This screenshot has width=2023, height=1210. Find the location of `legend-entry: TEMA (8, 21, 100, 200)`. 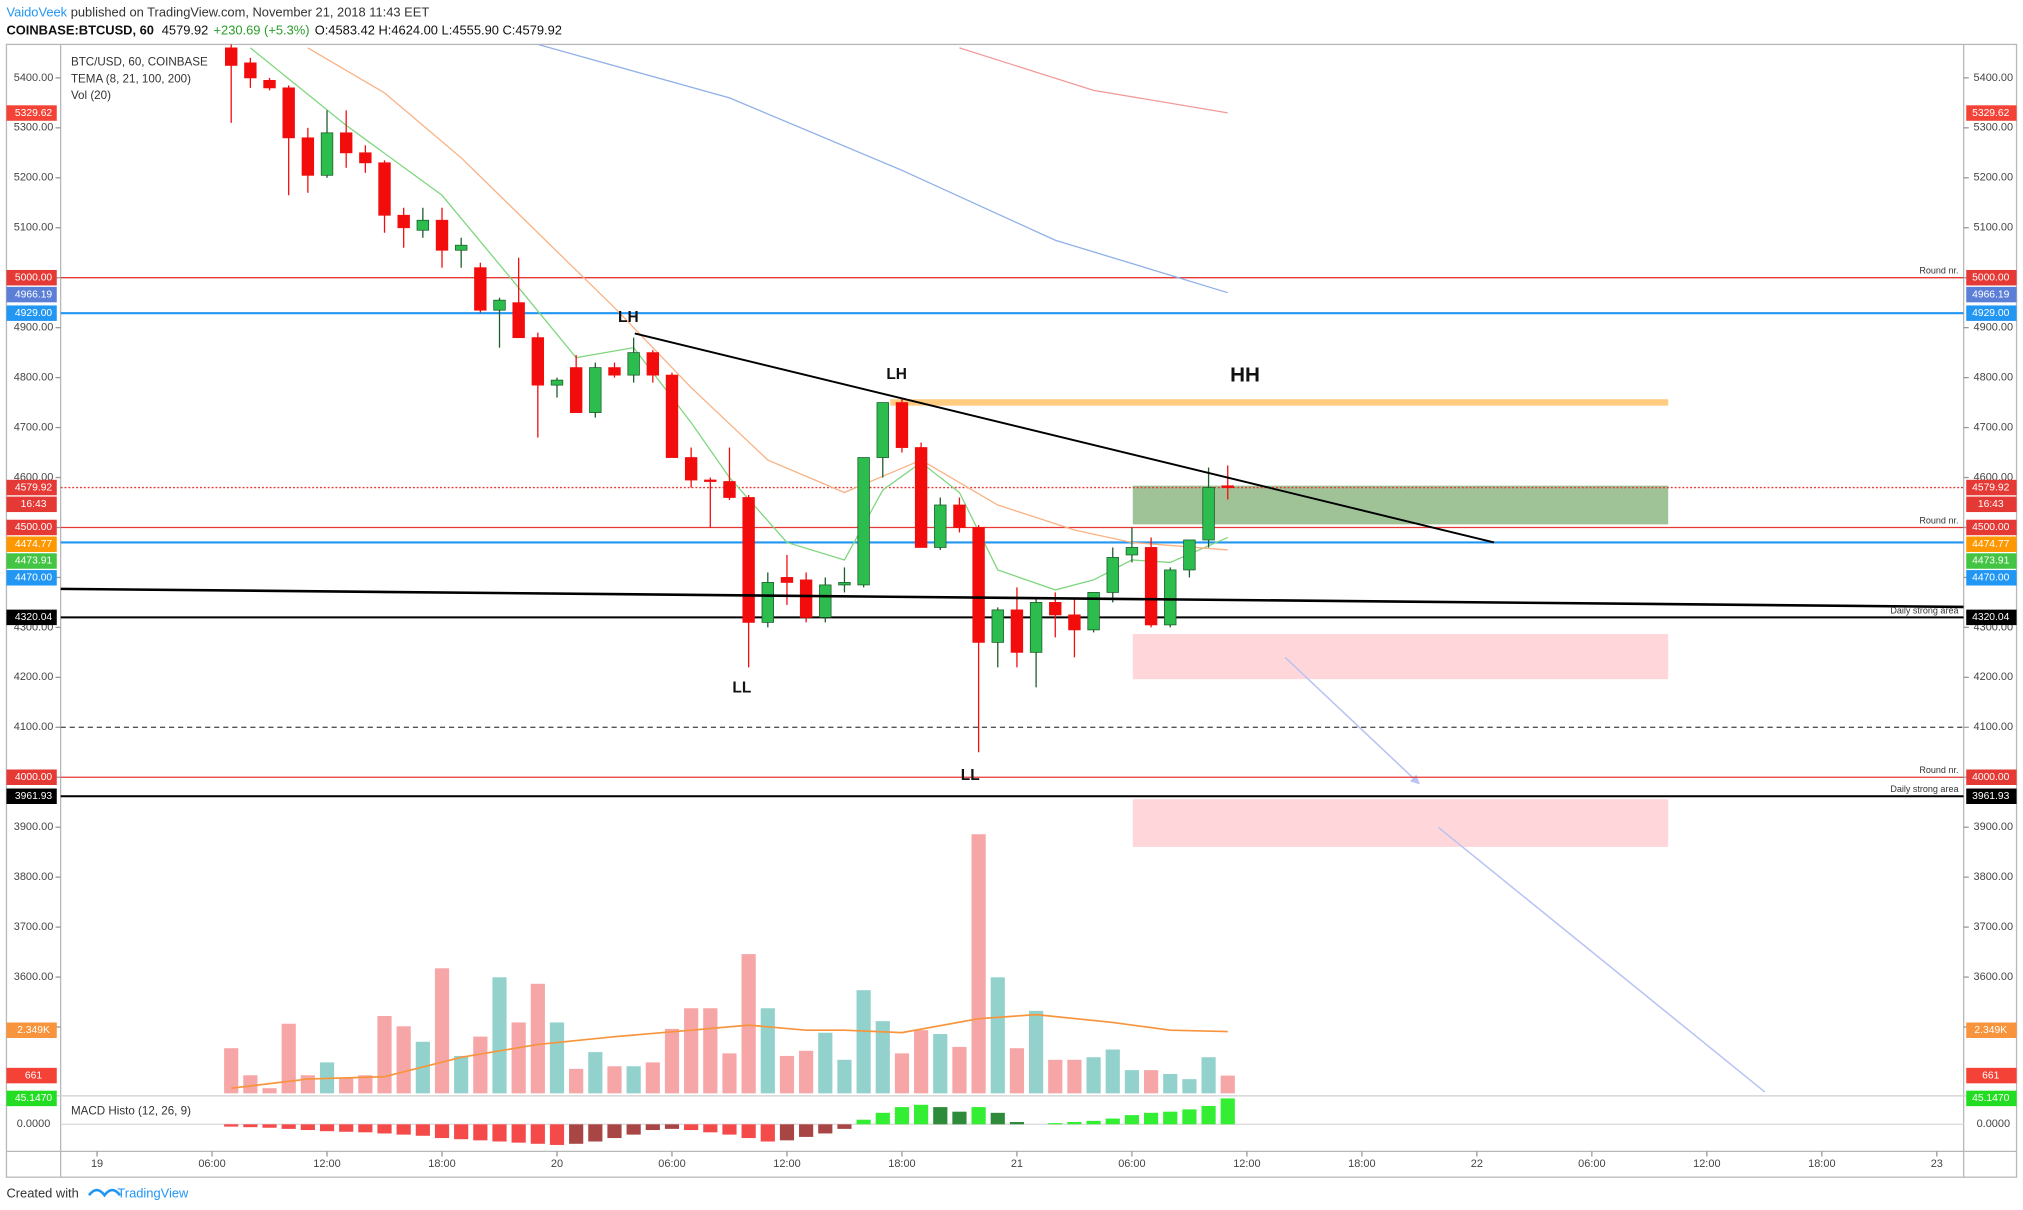

legend-entry: TEMA (8, 21, 100, 200) is located at coordinates (131, 78).